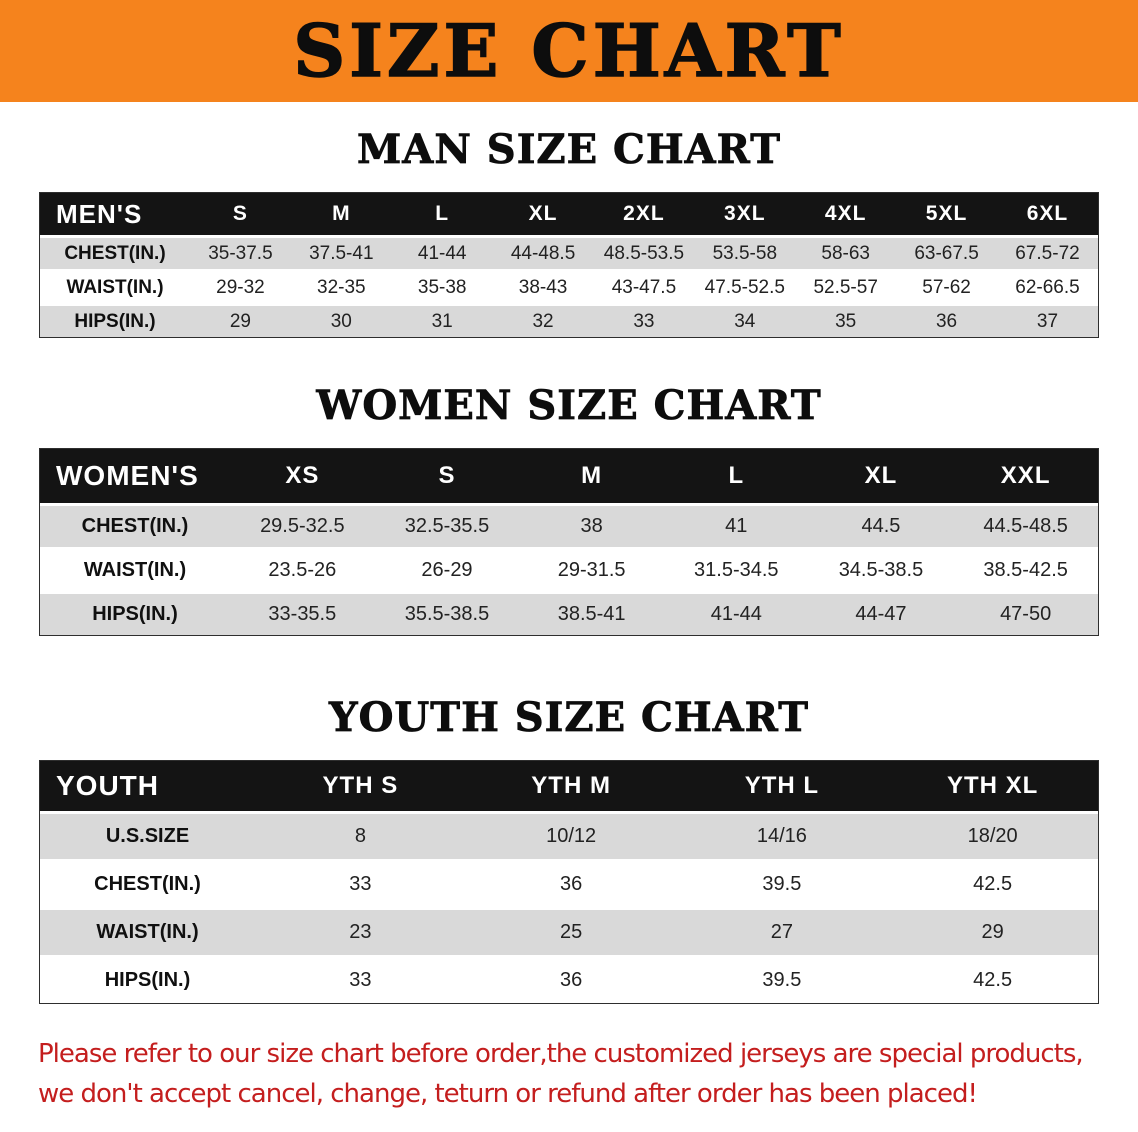 Image resolution: width=1138 pixels, height=1132 pixels. Describe the element at coordinates (341, 287) in the screenshot. I see `size-value: 32-35` at that location.